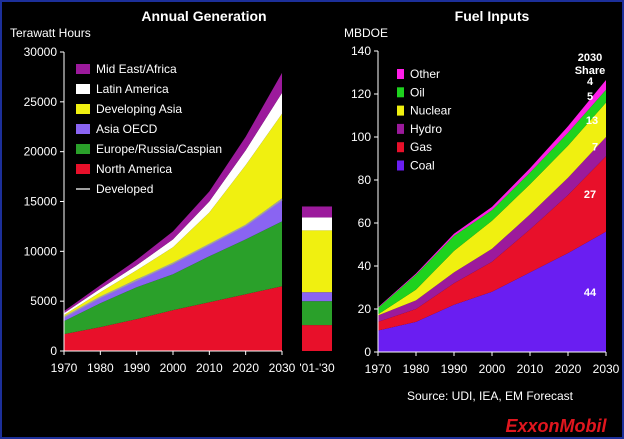 This screenshot has width=624, height=439. I want to click on increment-bar-segment-latin-america, so click(317, 224).